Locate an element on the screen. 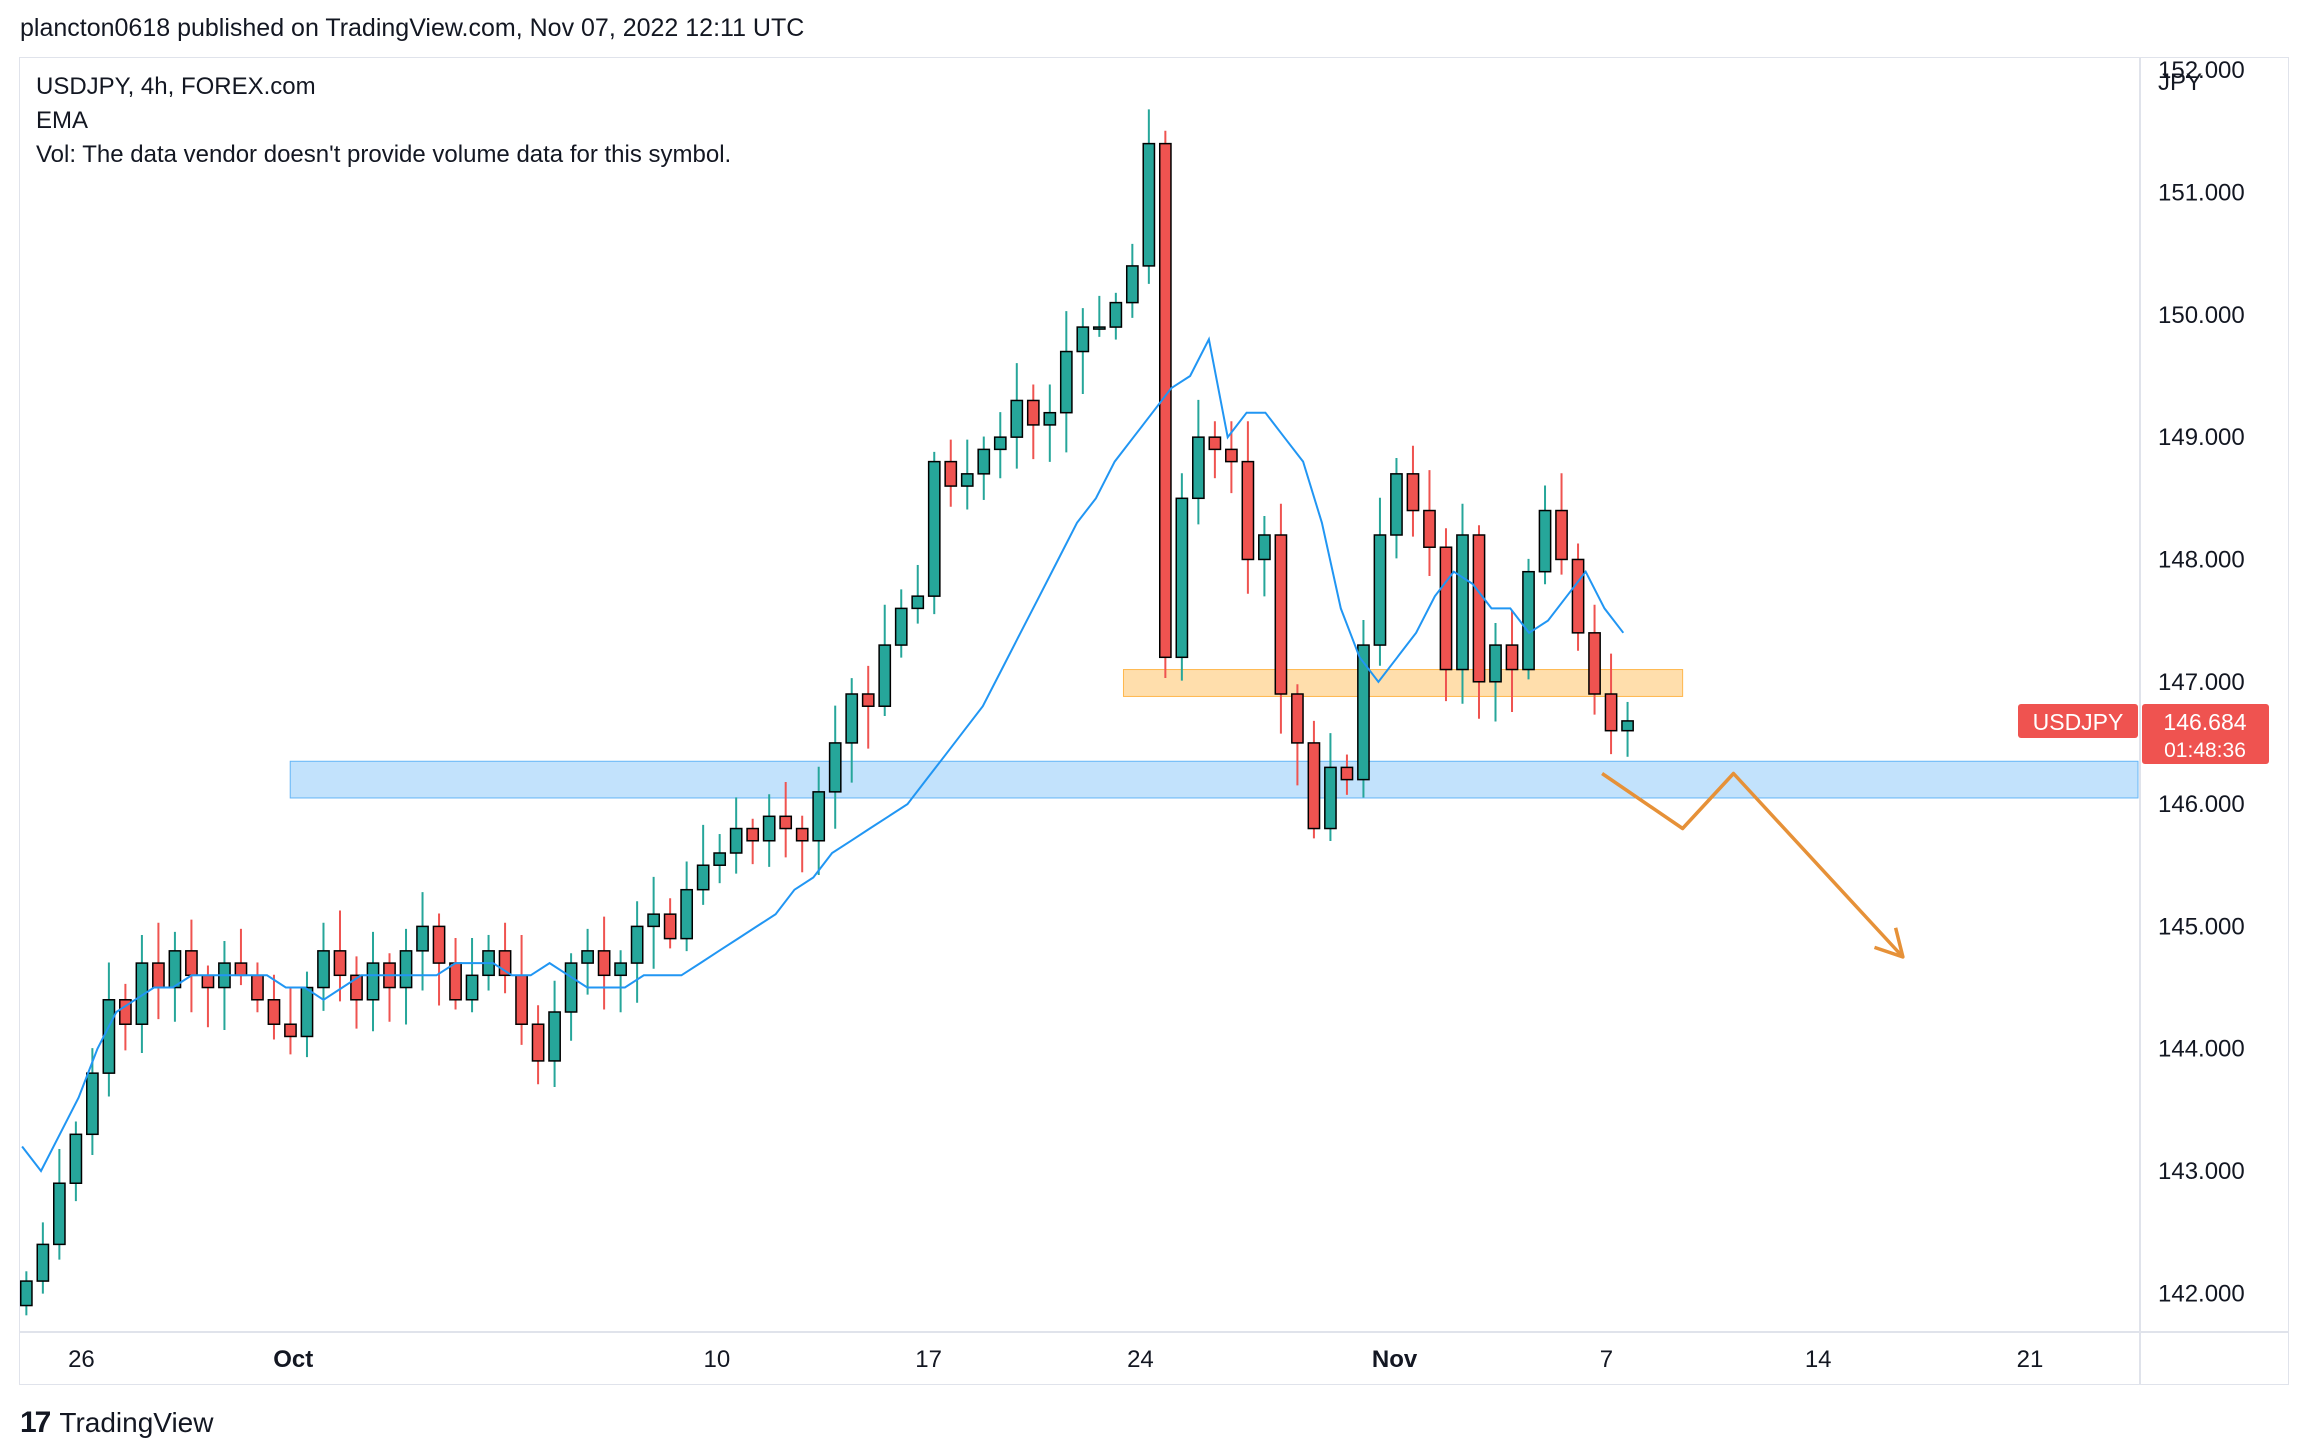 The width and height of the screenshot is (2304, 1454). projection-arrow-line is located at coordinates (1753, 865).